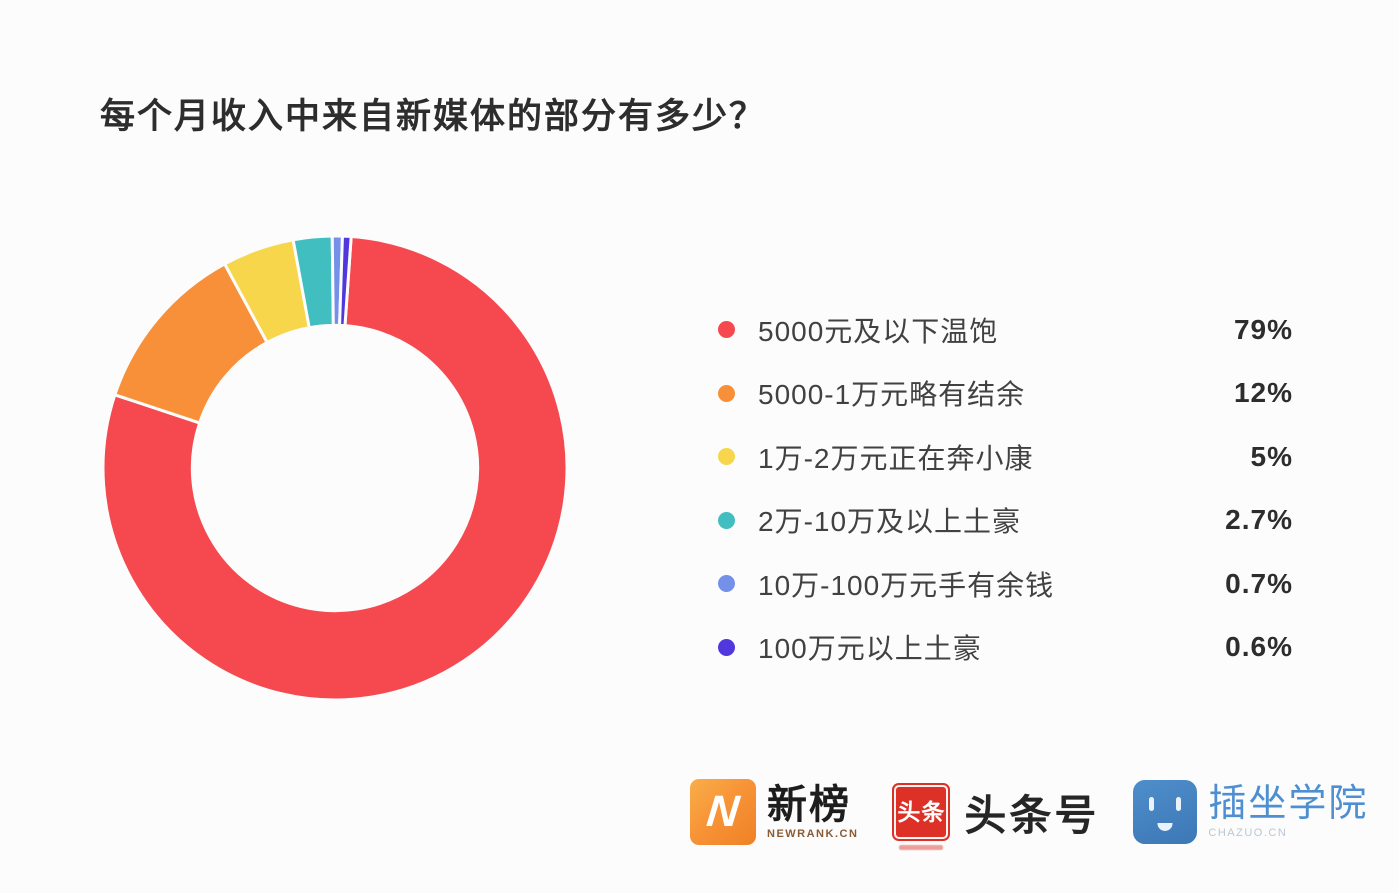  I want to click on brand-chazuo: 插坐学院 CHAZUO.CN, so click(1250, 812).